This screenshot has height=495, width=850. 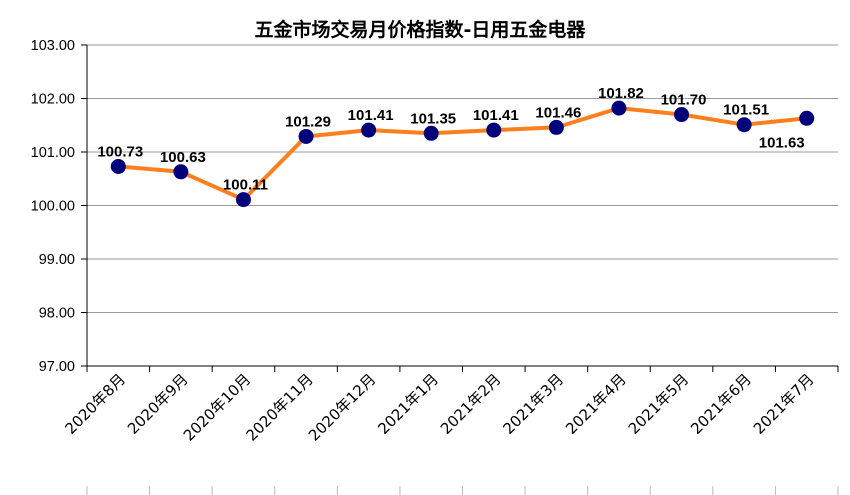 What do you see at coordinates (558, 112) in the screenshot?
I see `data-label: 101.46` at bounding box center [558, 112].